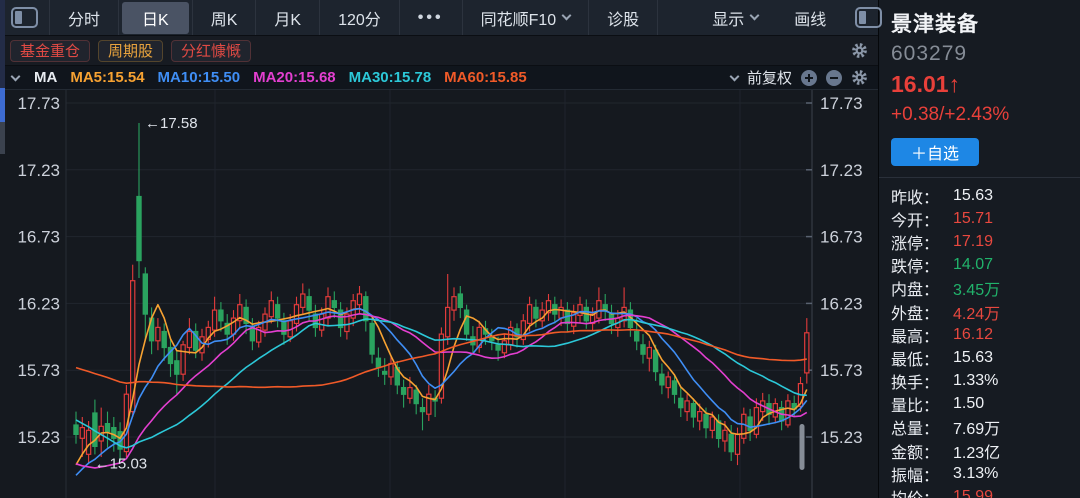  Describe the element at coordinates (969, 404) in the screenshot. I see `quote-value: 1.50` at that location.